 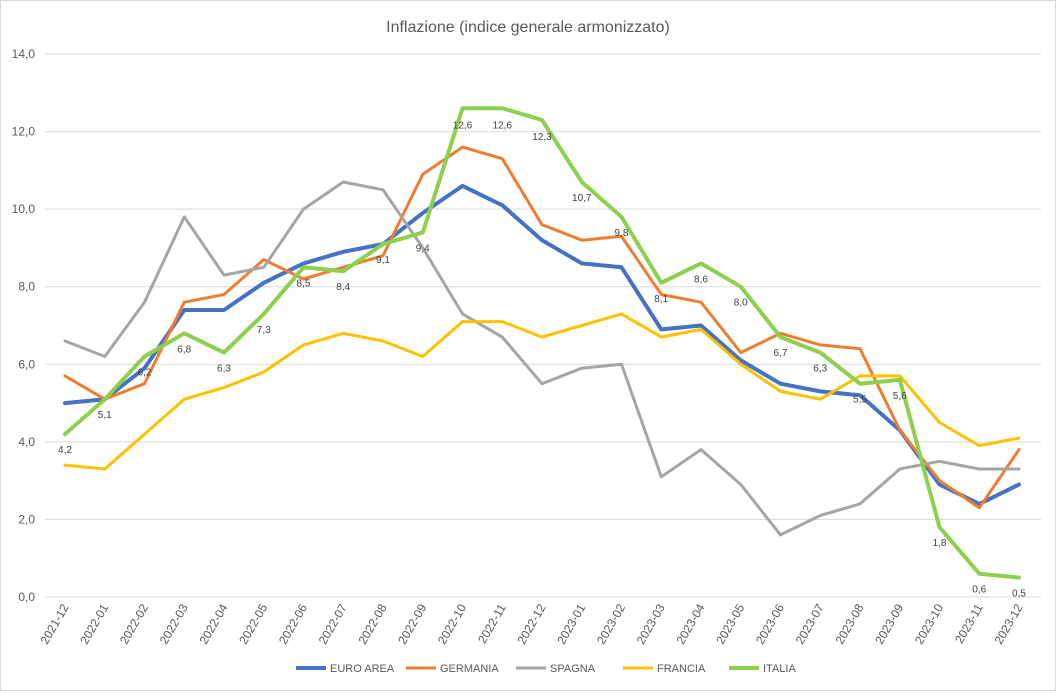 I want to click on legend: EURO AREA GERMANIA SPAGNA FRANCIA ITALIA, so click(x=546, y=669).